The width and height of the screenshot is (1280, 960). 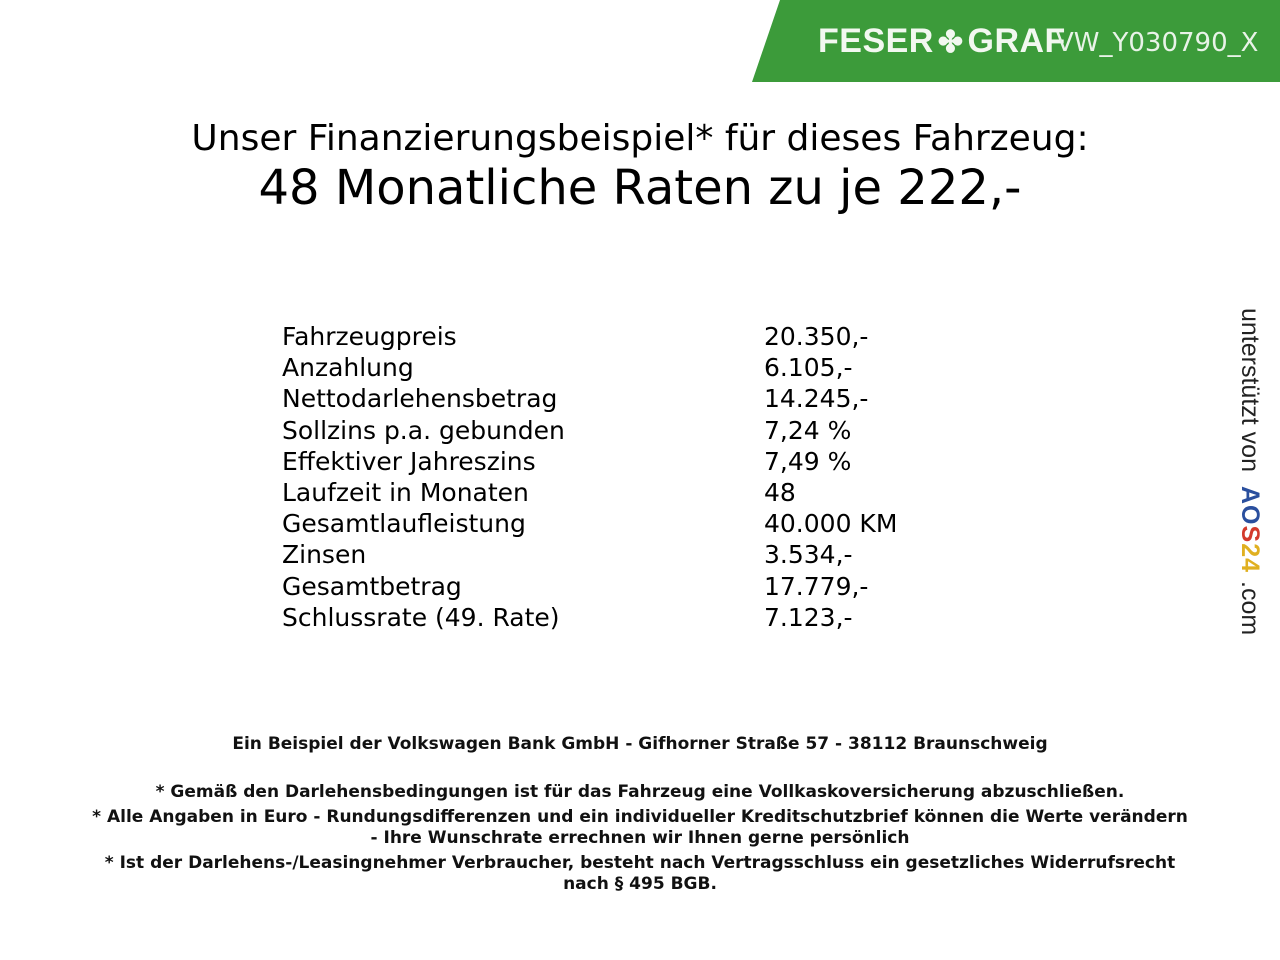 I want to click on table-row: Fahrzeugpreis 20.350,-, so click(x=575, y=337).